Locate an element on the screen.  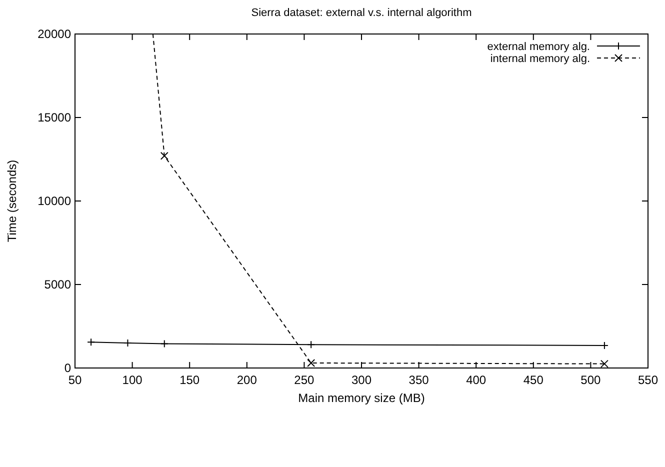
x-tick-label: 550 is located at coordinates (648, 380).